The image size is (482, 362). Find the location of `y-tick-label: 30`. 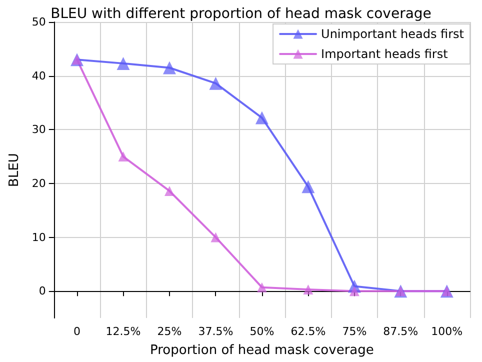

y-tick-label: 30 is located at coordinates (39, 129).